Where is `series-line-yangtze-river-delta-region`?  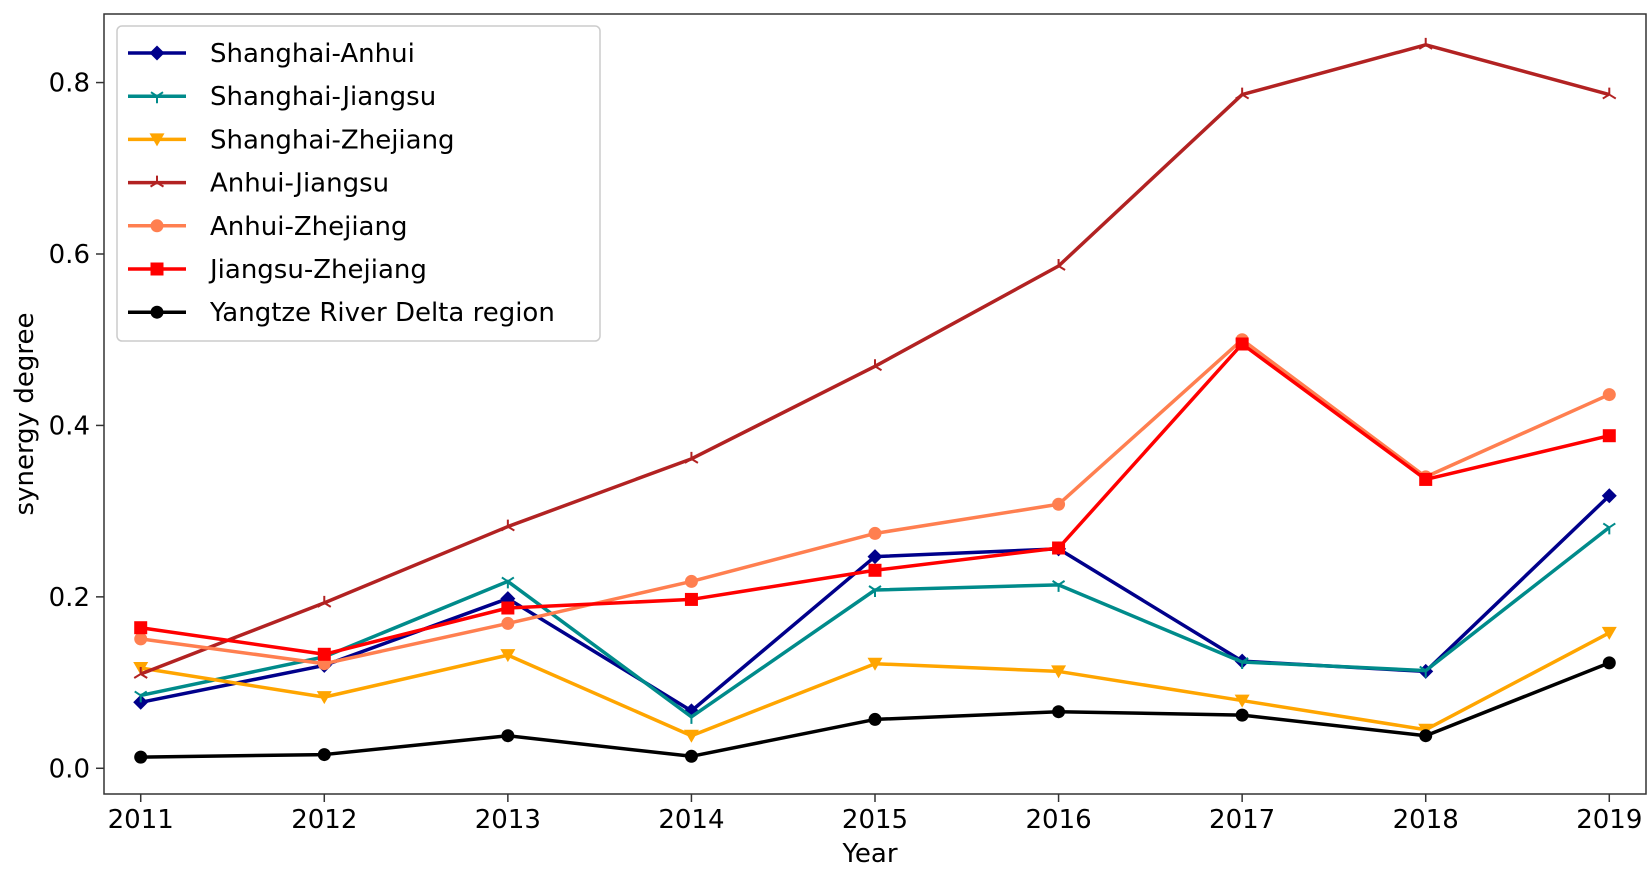
series-line-yangtze-river-delta-region is located at coordinates (875, 710).